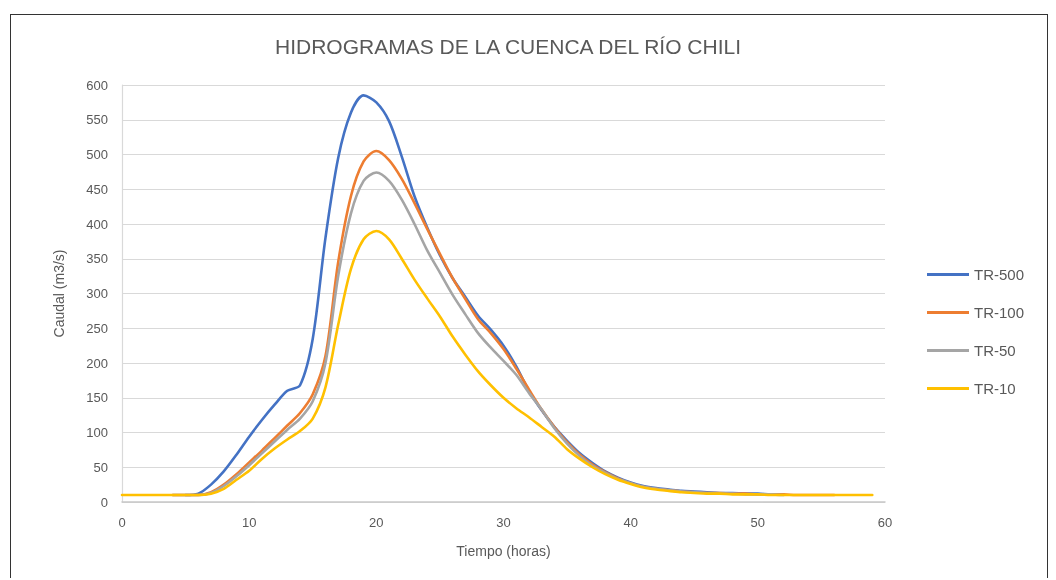 The width and height of the screenshot is (1056, 580). What do you see at coordinates (508, 46) in the screenshot?
I see `chart-title: HIDROGRAMAS DE LA CUENCA DEL RÍO CHILI` at bounding box center [508, 46].